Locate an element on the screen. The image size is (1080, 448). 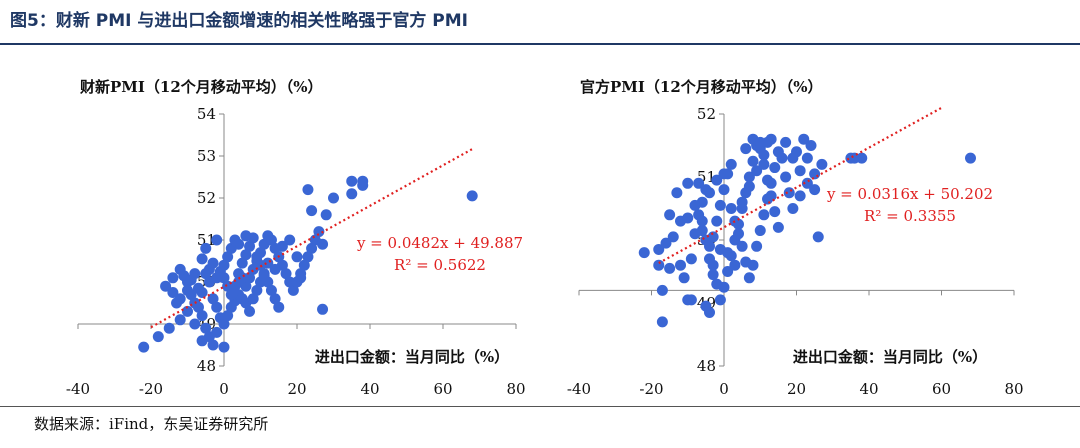
trend-equation: y = 0.0316x + 50.202 is located at coordinates (909, 194).